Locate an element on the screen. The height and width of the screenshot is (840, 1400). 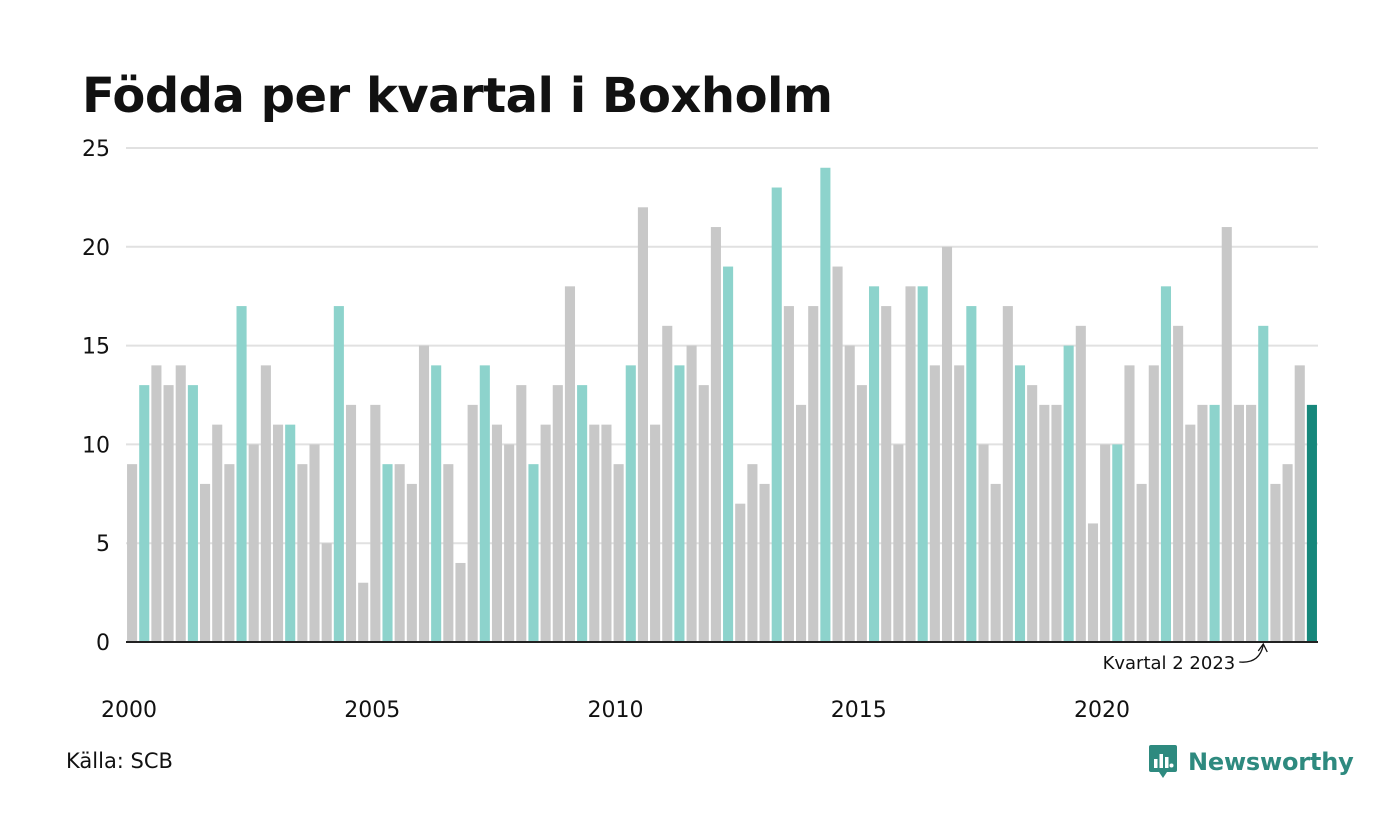
source-label: Källa: SCB is located at coordinates (119, 761).